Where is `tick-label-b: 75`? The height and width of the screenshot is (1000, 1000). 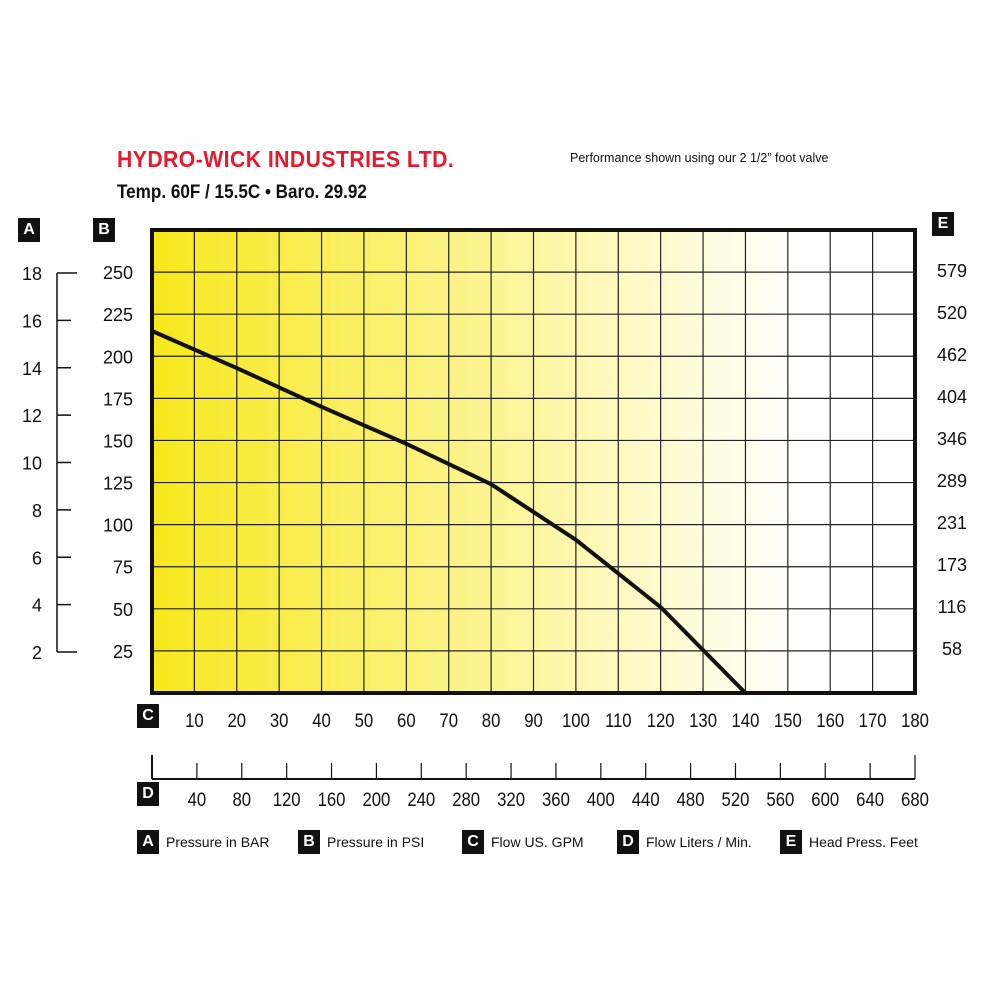
tick-label-b: 75 is located at coordinates (123, 568).